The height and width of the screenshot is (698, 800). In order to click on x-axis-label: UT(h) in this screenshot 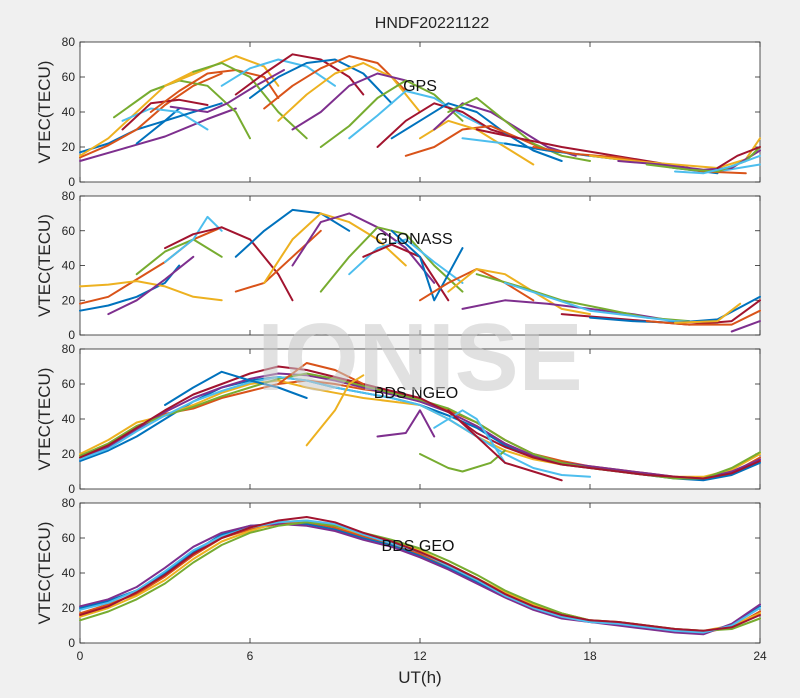, I will do `click(419, 677)`.